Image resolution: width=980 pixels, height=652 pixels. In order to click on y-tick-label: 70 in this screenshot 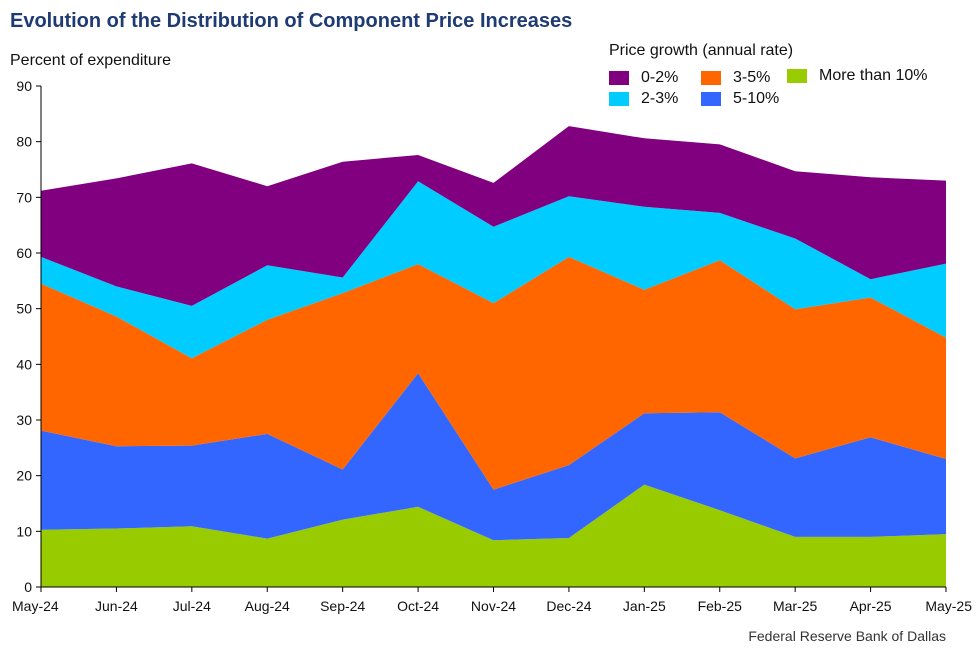, I will do `click(24, 197)`.